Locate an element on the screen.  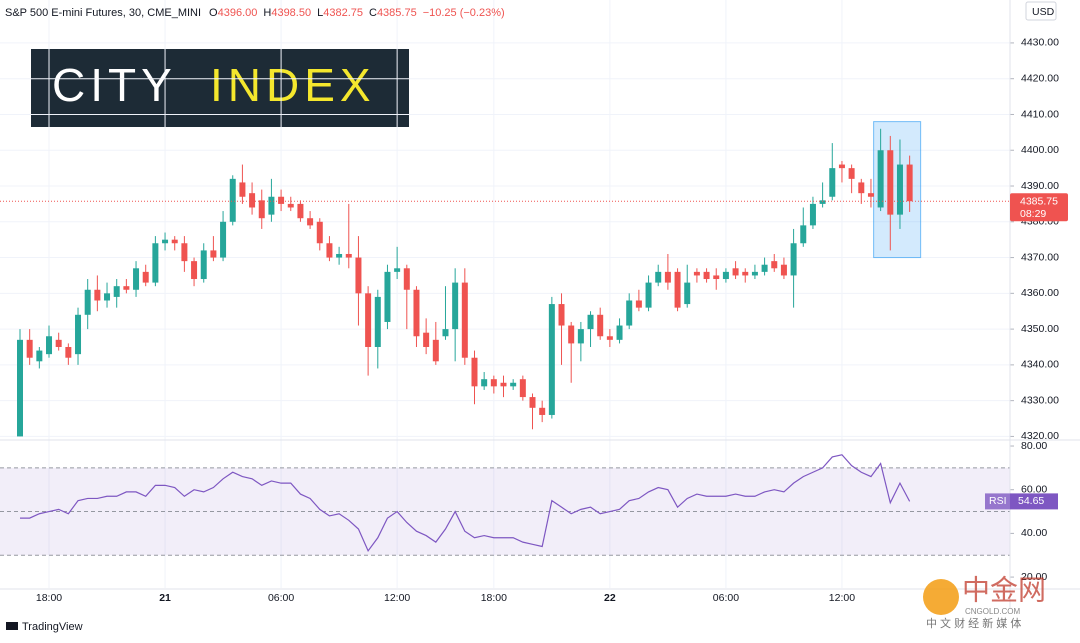
x-tick-label: 12:00 is located at coordinates (842, 598).